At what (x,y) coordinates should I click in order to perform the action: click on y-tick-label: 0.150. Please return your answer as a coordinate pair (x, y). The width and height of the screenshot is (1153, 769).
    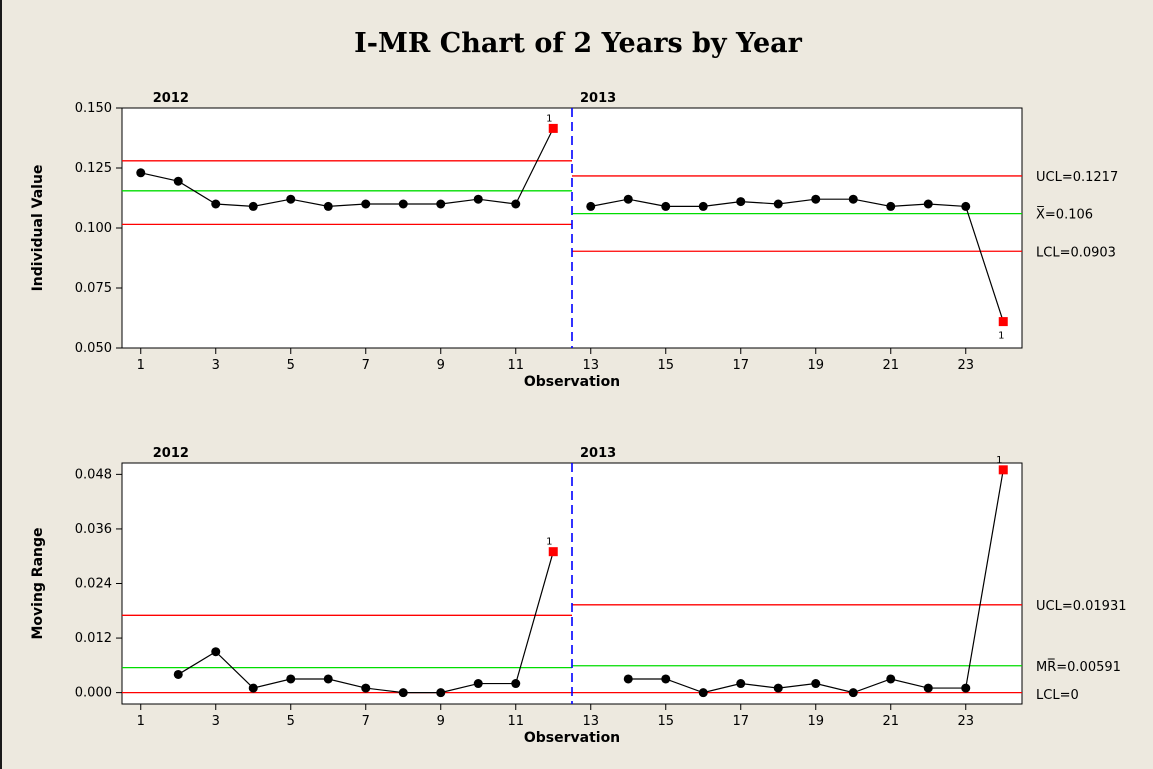
    Looking at the image, I should click on (93, 108).